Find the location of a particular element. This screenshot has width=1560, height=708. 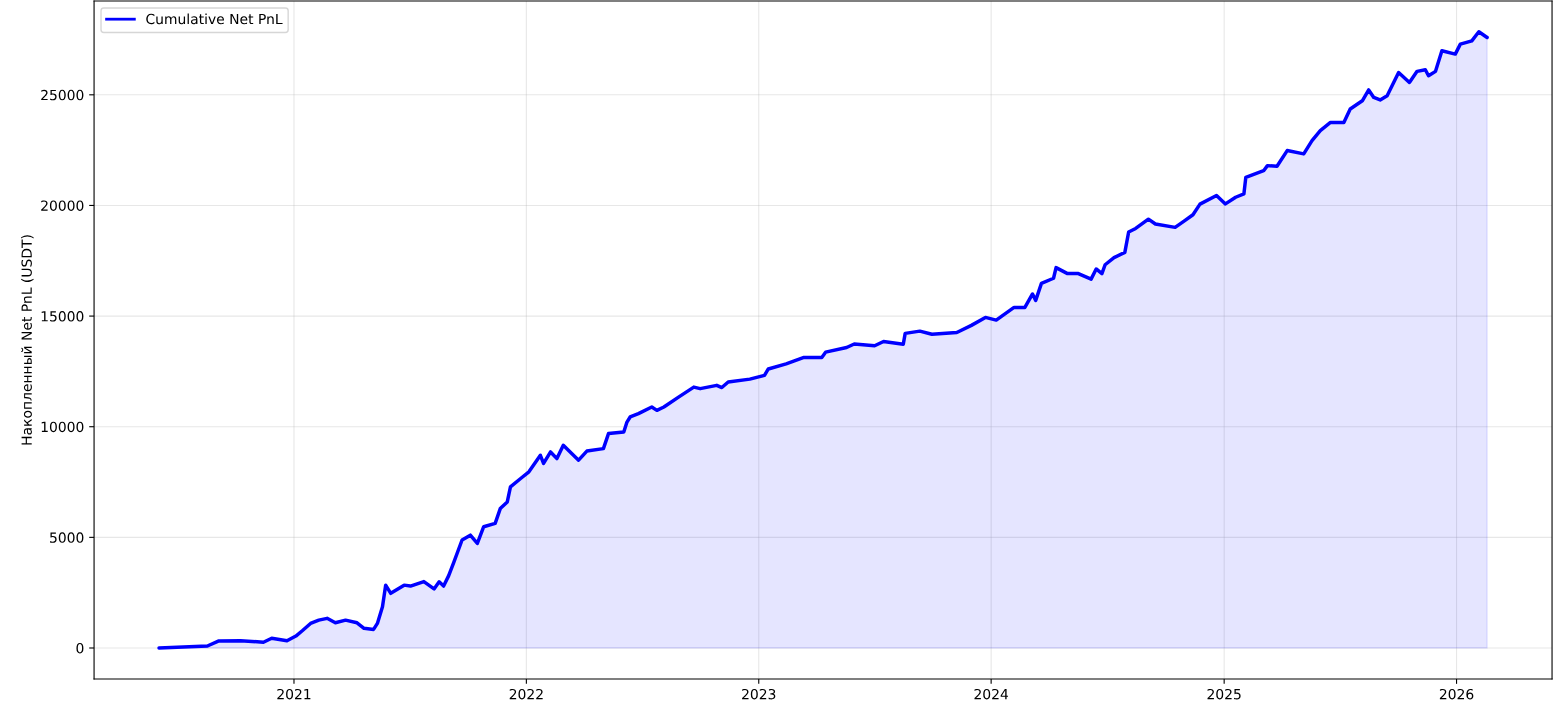

x-tick-label: 2021 is located at coordinates (294, 694).